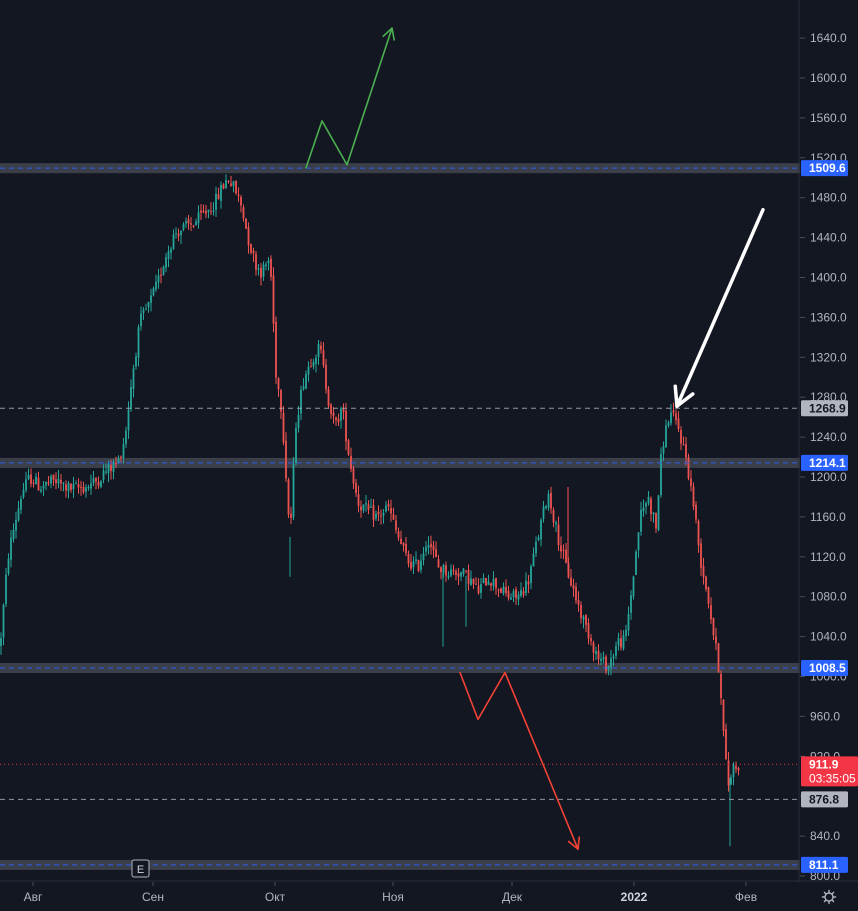 The height and width of the screenshot is (911, 858). Describe the element at coordinates (388, 34) in the screenshot. I see `green-arrow-head` at that location.